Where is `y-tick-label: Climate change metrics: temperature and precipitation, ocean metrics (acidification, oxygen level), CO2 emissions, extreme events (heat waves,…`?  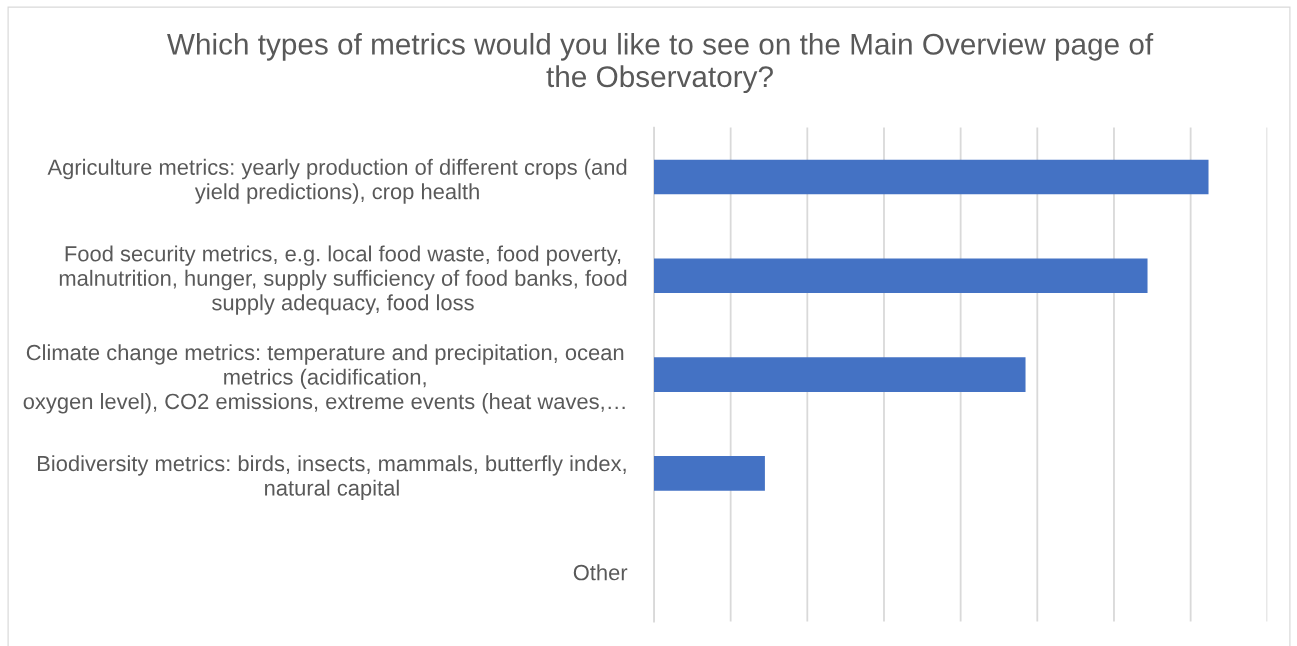 y-tick-label: Climate change metrics: temperature and precipitation, ocean metrics (acidification, oxygen level), CO2 emissions, extreme events (heat waves,… is located at coordinates (324, 379).